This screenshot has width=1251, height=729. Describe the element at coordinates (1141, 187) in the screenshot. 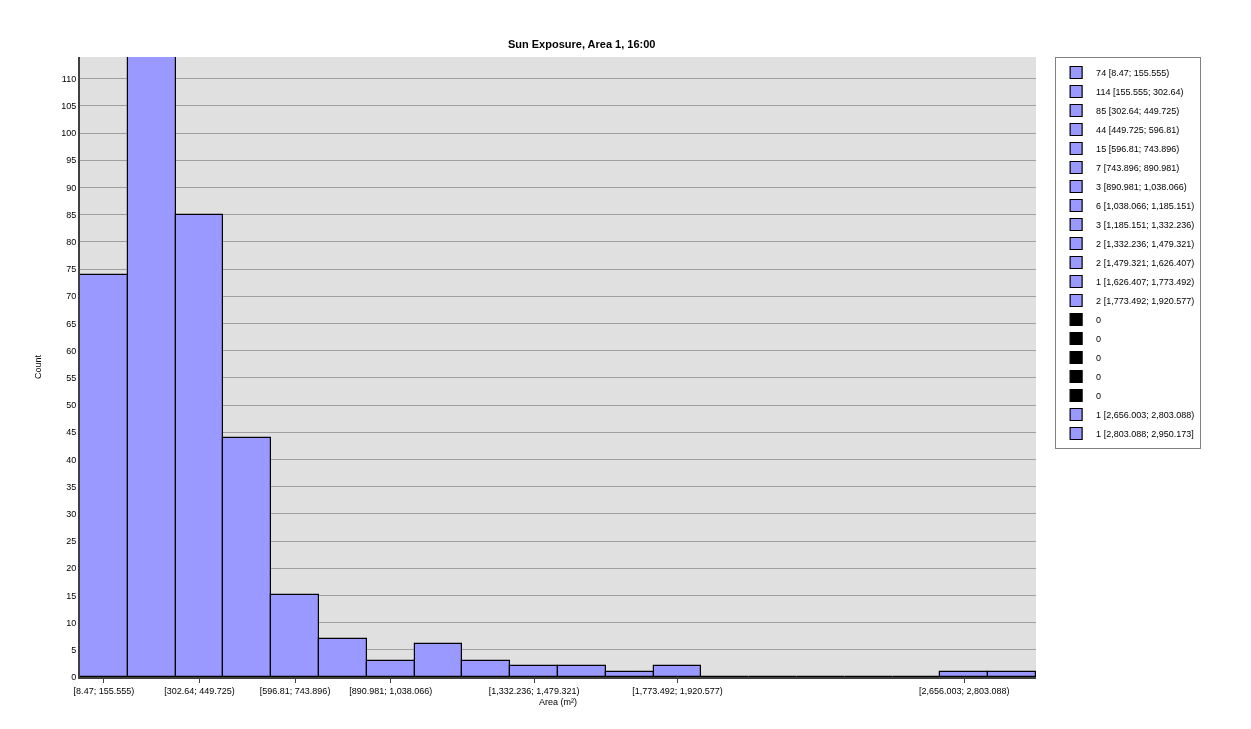

I see `legend-label: 3 [890.981; 1,038.066)` at that location.